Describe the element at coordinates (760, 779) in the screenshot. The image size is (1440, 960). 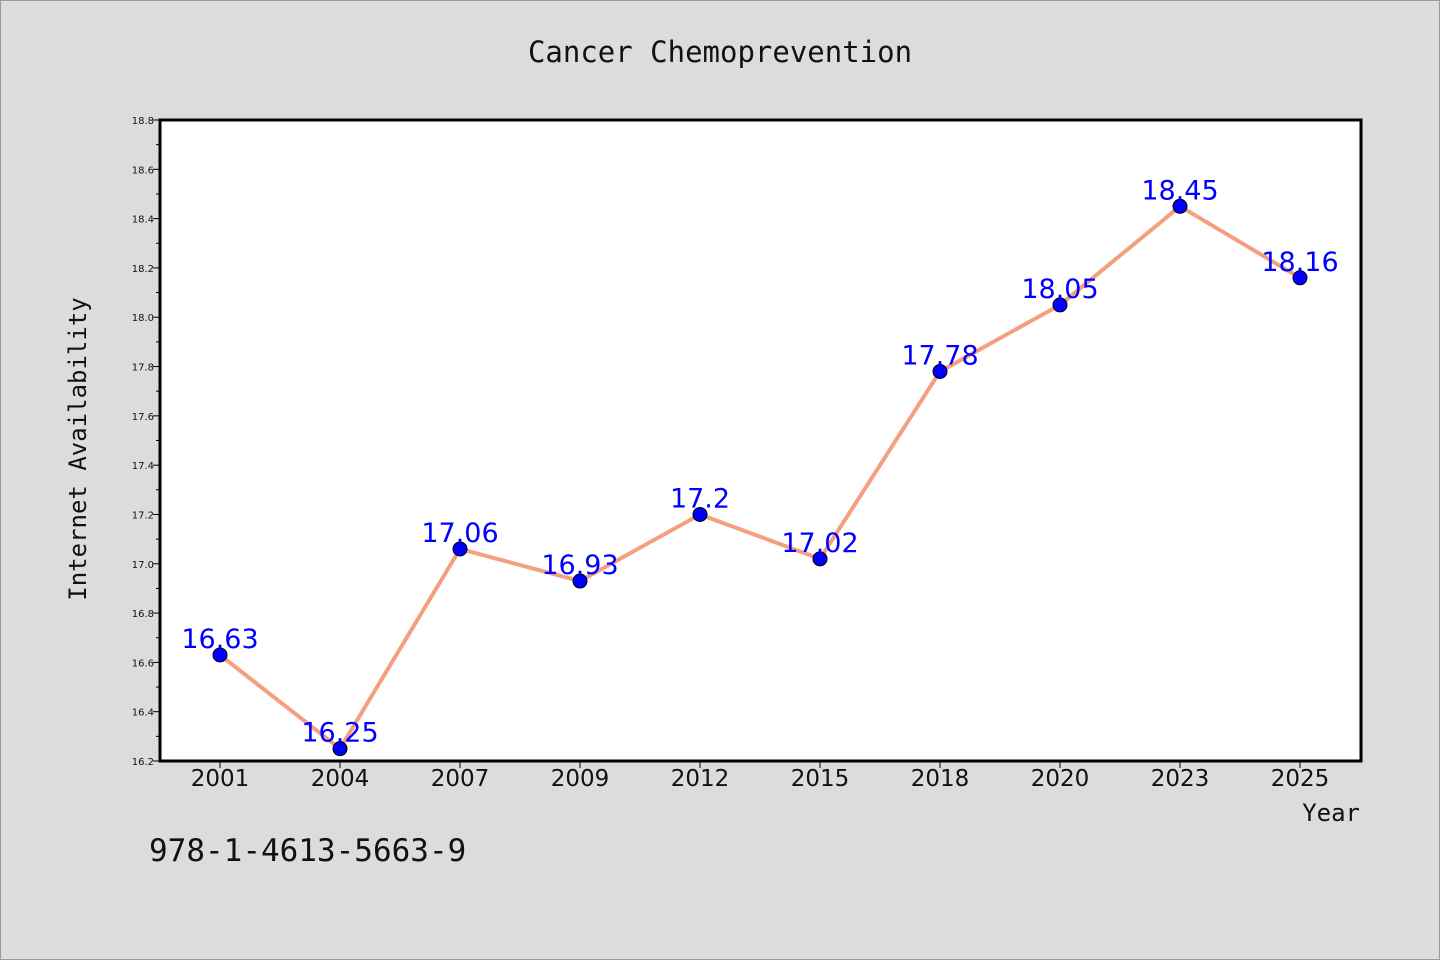
I see `x-axis-tick-labels: 2001 2004 2007 2009 2012 2015 2018 2020 2023 2025` at that location.